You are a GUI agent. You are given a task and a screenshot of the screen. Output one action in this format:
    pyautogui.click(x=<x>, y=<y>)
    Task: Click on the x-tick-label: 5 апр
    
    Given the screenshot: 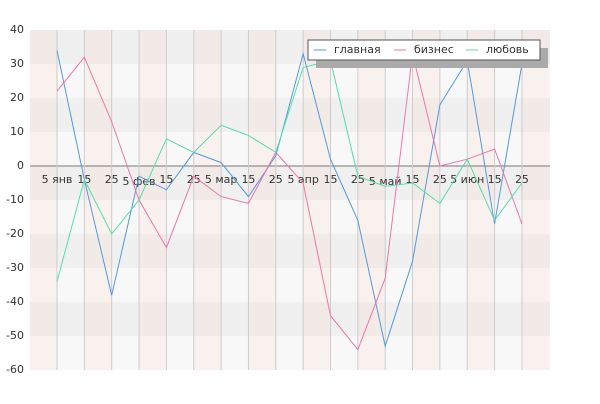 What is the action you would take?
    pyautogui.click(x=302, y=179)
    